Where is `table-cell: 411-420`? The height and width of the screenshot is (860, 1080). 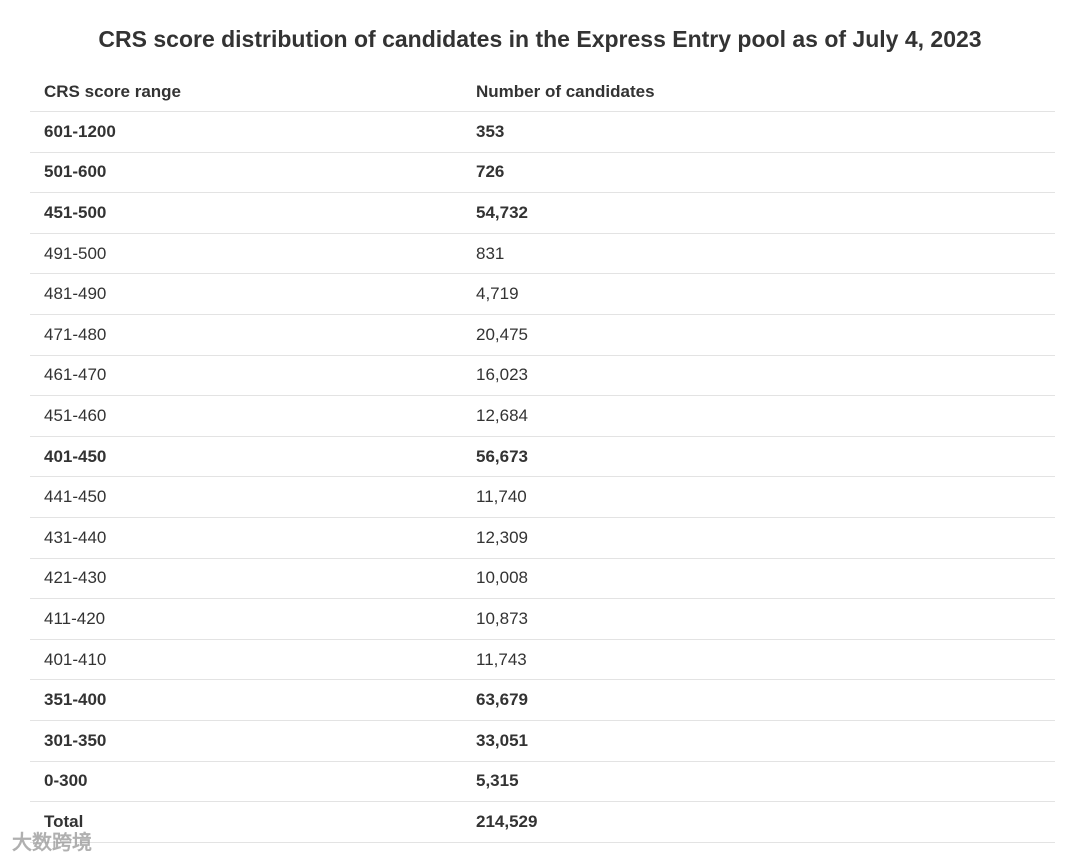 table-cell: 411-420 is located at coordinates (75, 618).